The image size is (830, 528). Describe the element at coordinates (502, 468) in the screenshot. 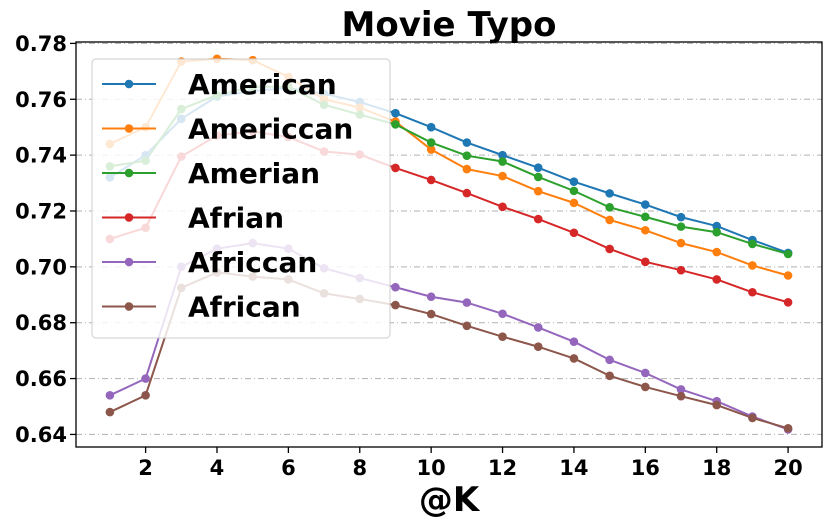

I see `x-tick-label: 12` at that location.